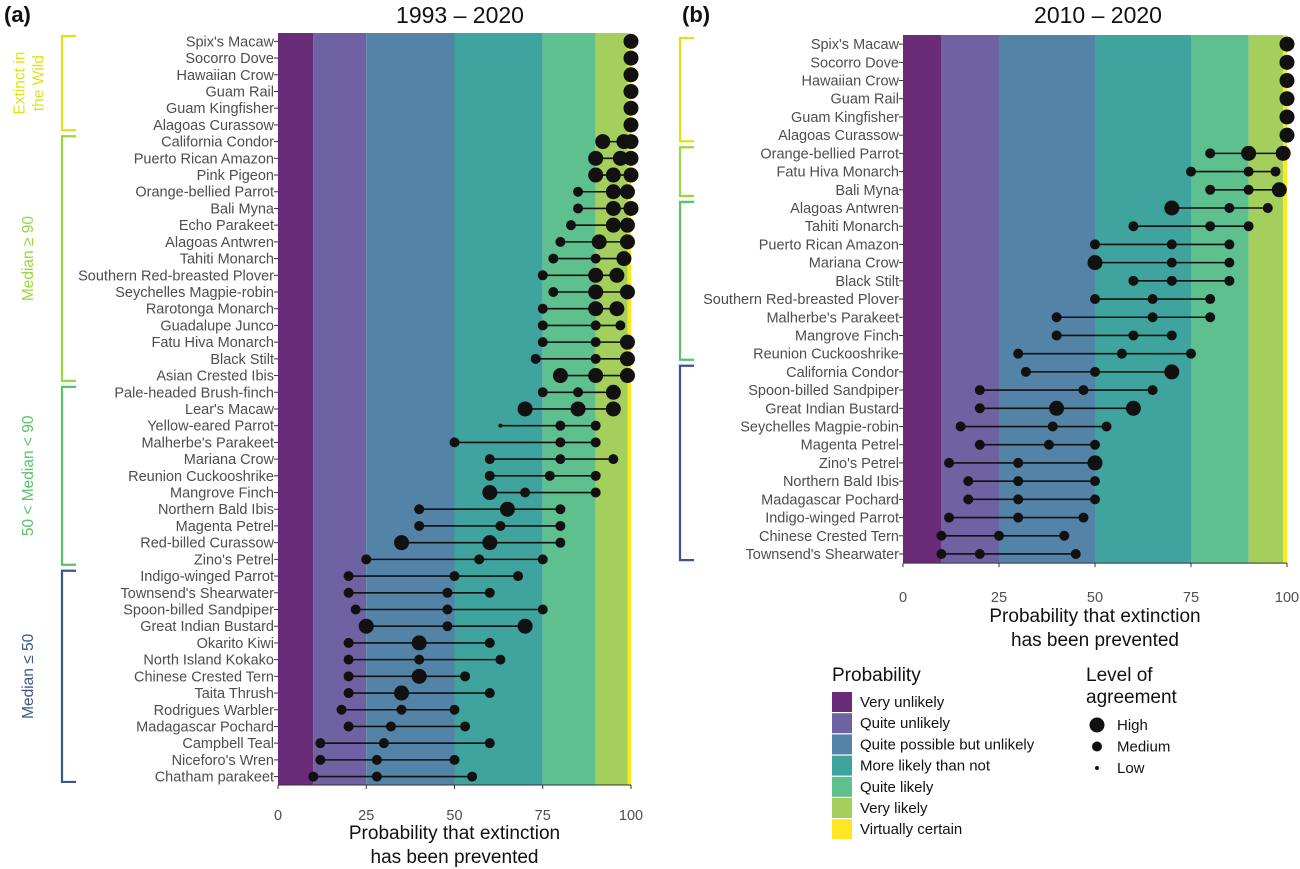 This screenshot has width=1300, height=869. Describe the element at coordinates (207, 627) in the screenshot. I see `species-label: Great Indian Bustard` at that location.